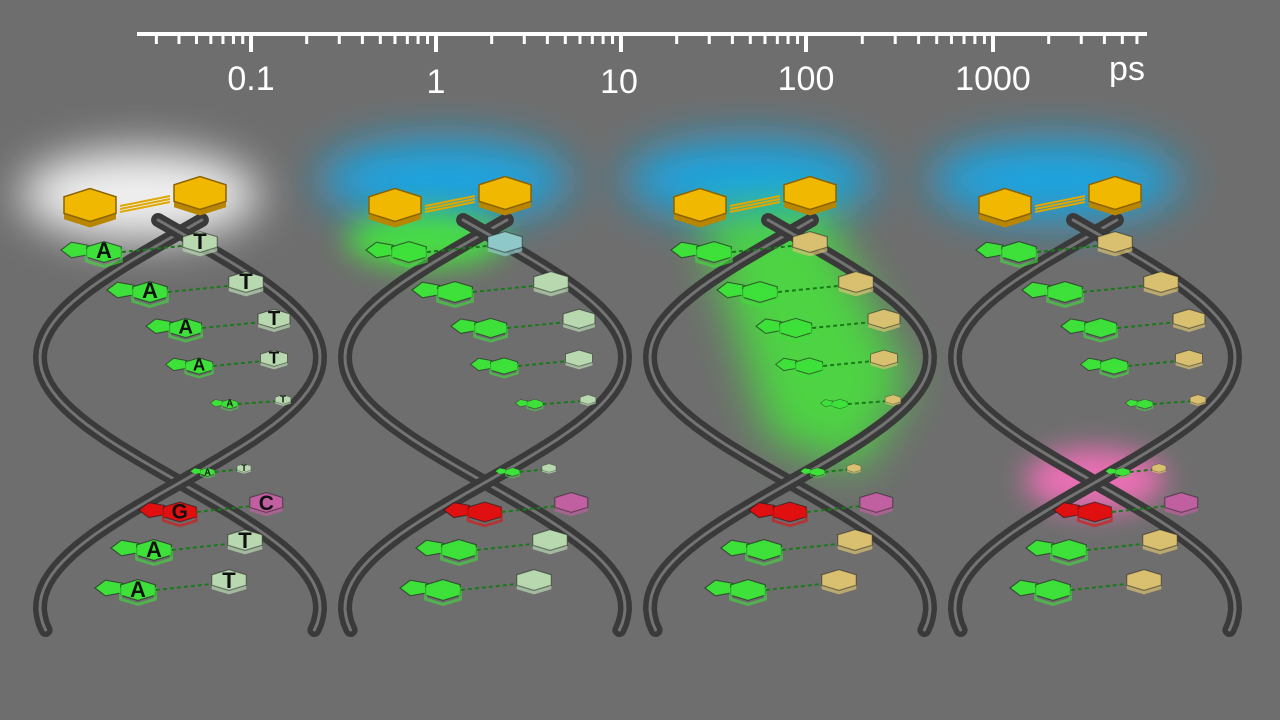 This screenshot has width=1280, height=720. What do you see at coordinates (571, 504) in the screenshot?
I see `cytosine-base` at bounding box center [571, 504].